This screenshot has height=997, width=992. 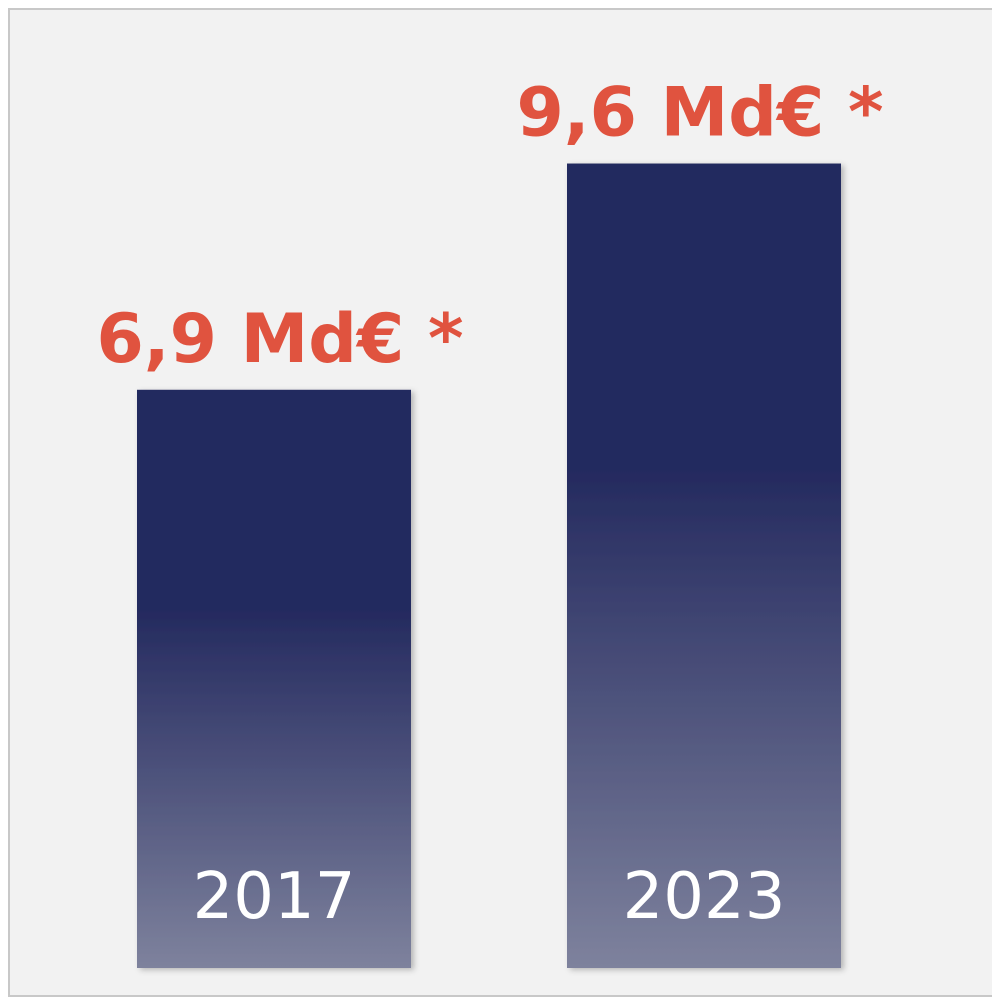 I want to click on x-tick-label: 2017, so click(x=274, y=897).